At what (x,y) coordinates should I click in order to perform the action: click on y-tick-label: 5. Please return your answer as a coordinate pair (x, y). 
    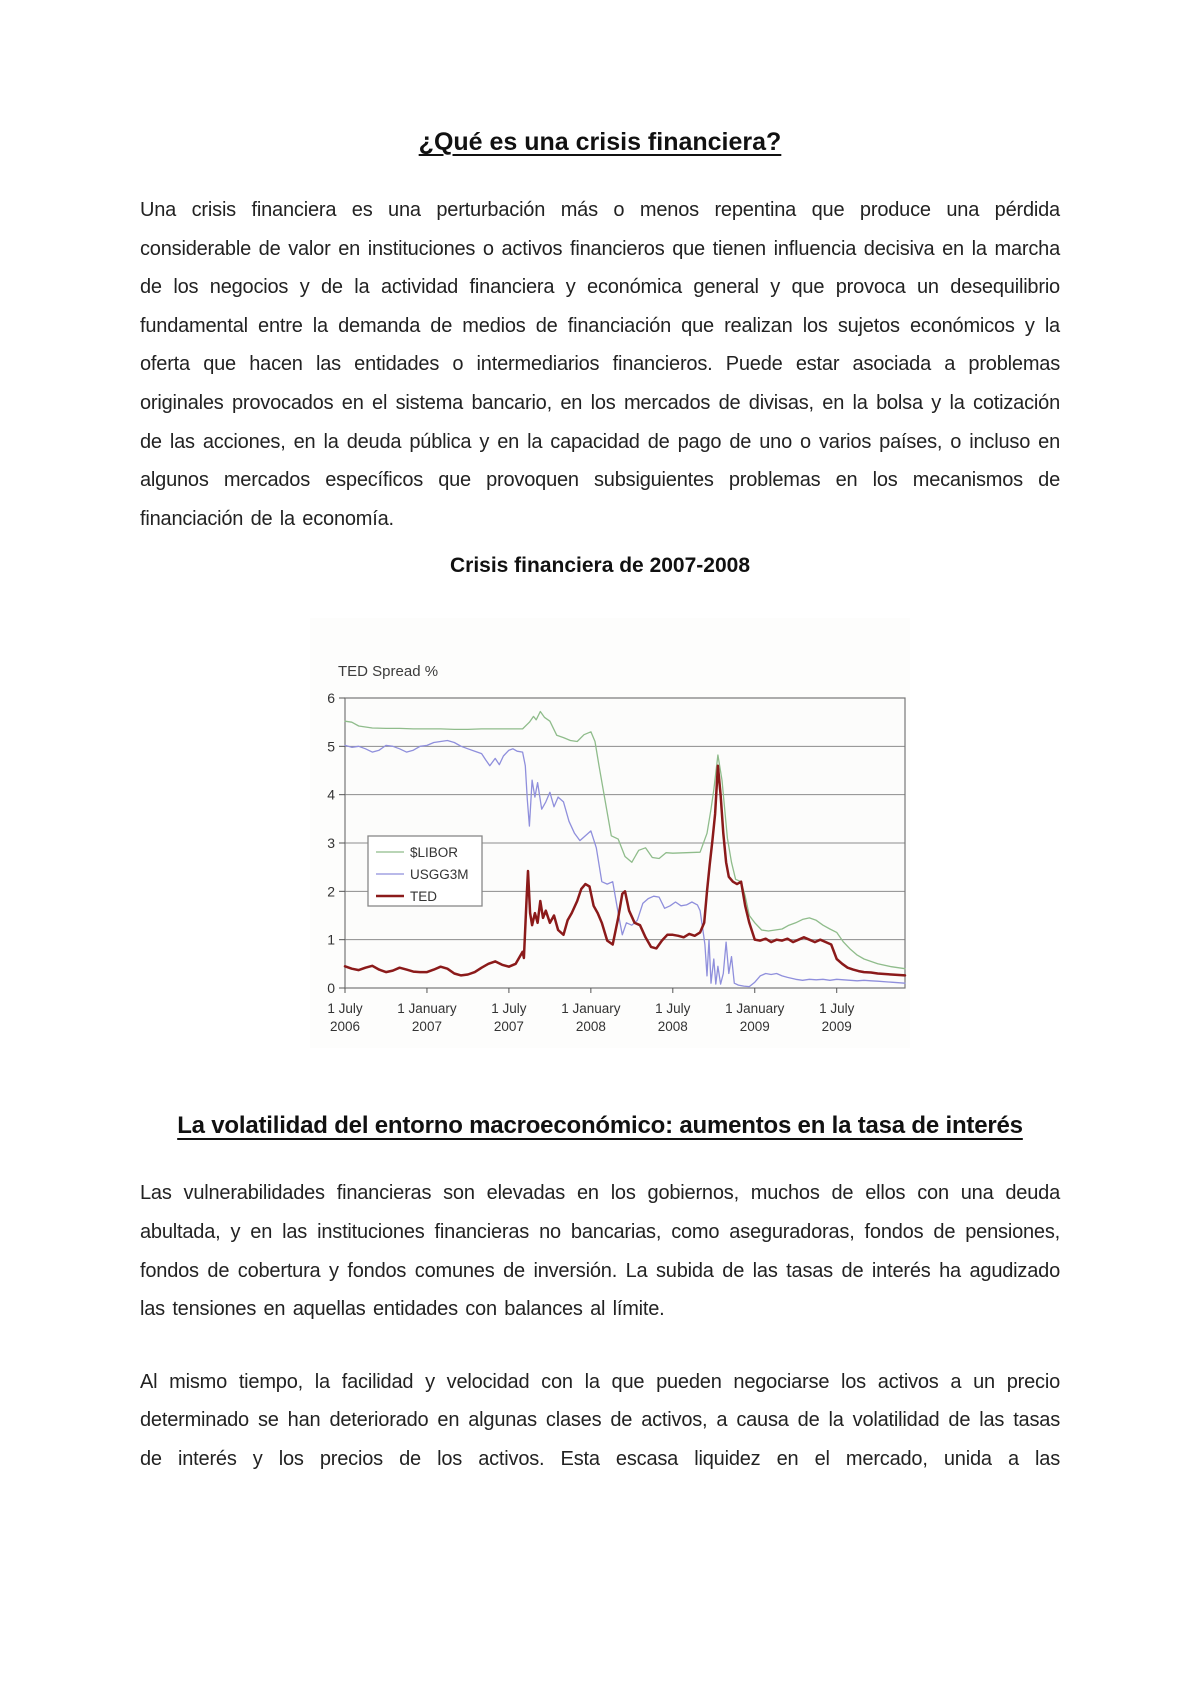
    Looking at the image, I should click on (331, 747).